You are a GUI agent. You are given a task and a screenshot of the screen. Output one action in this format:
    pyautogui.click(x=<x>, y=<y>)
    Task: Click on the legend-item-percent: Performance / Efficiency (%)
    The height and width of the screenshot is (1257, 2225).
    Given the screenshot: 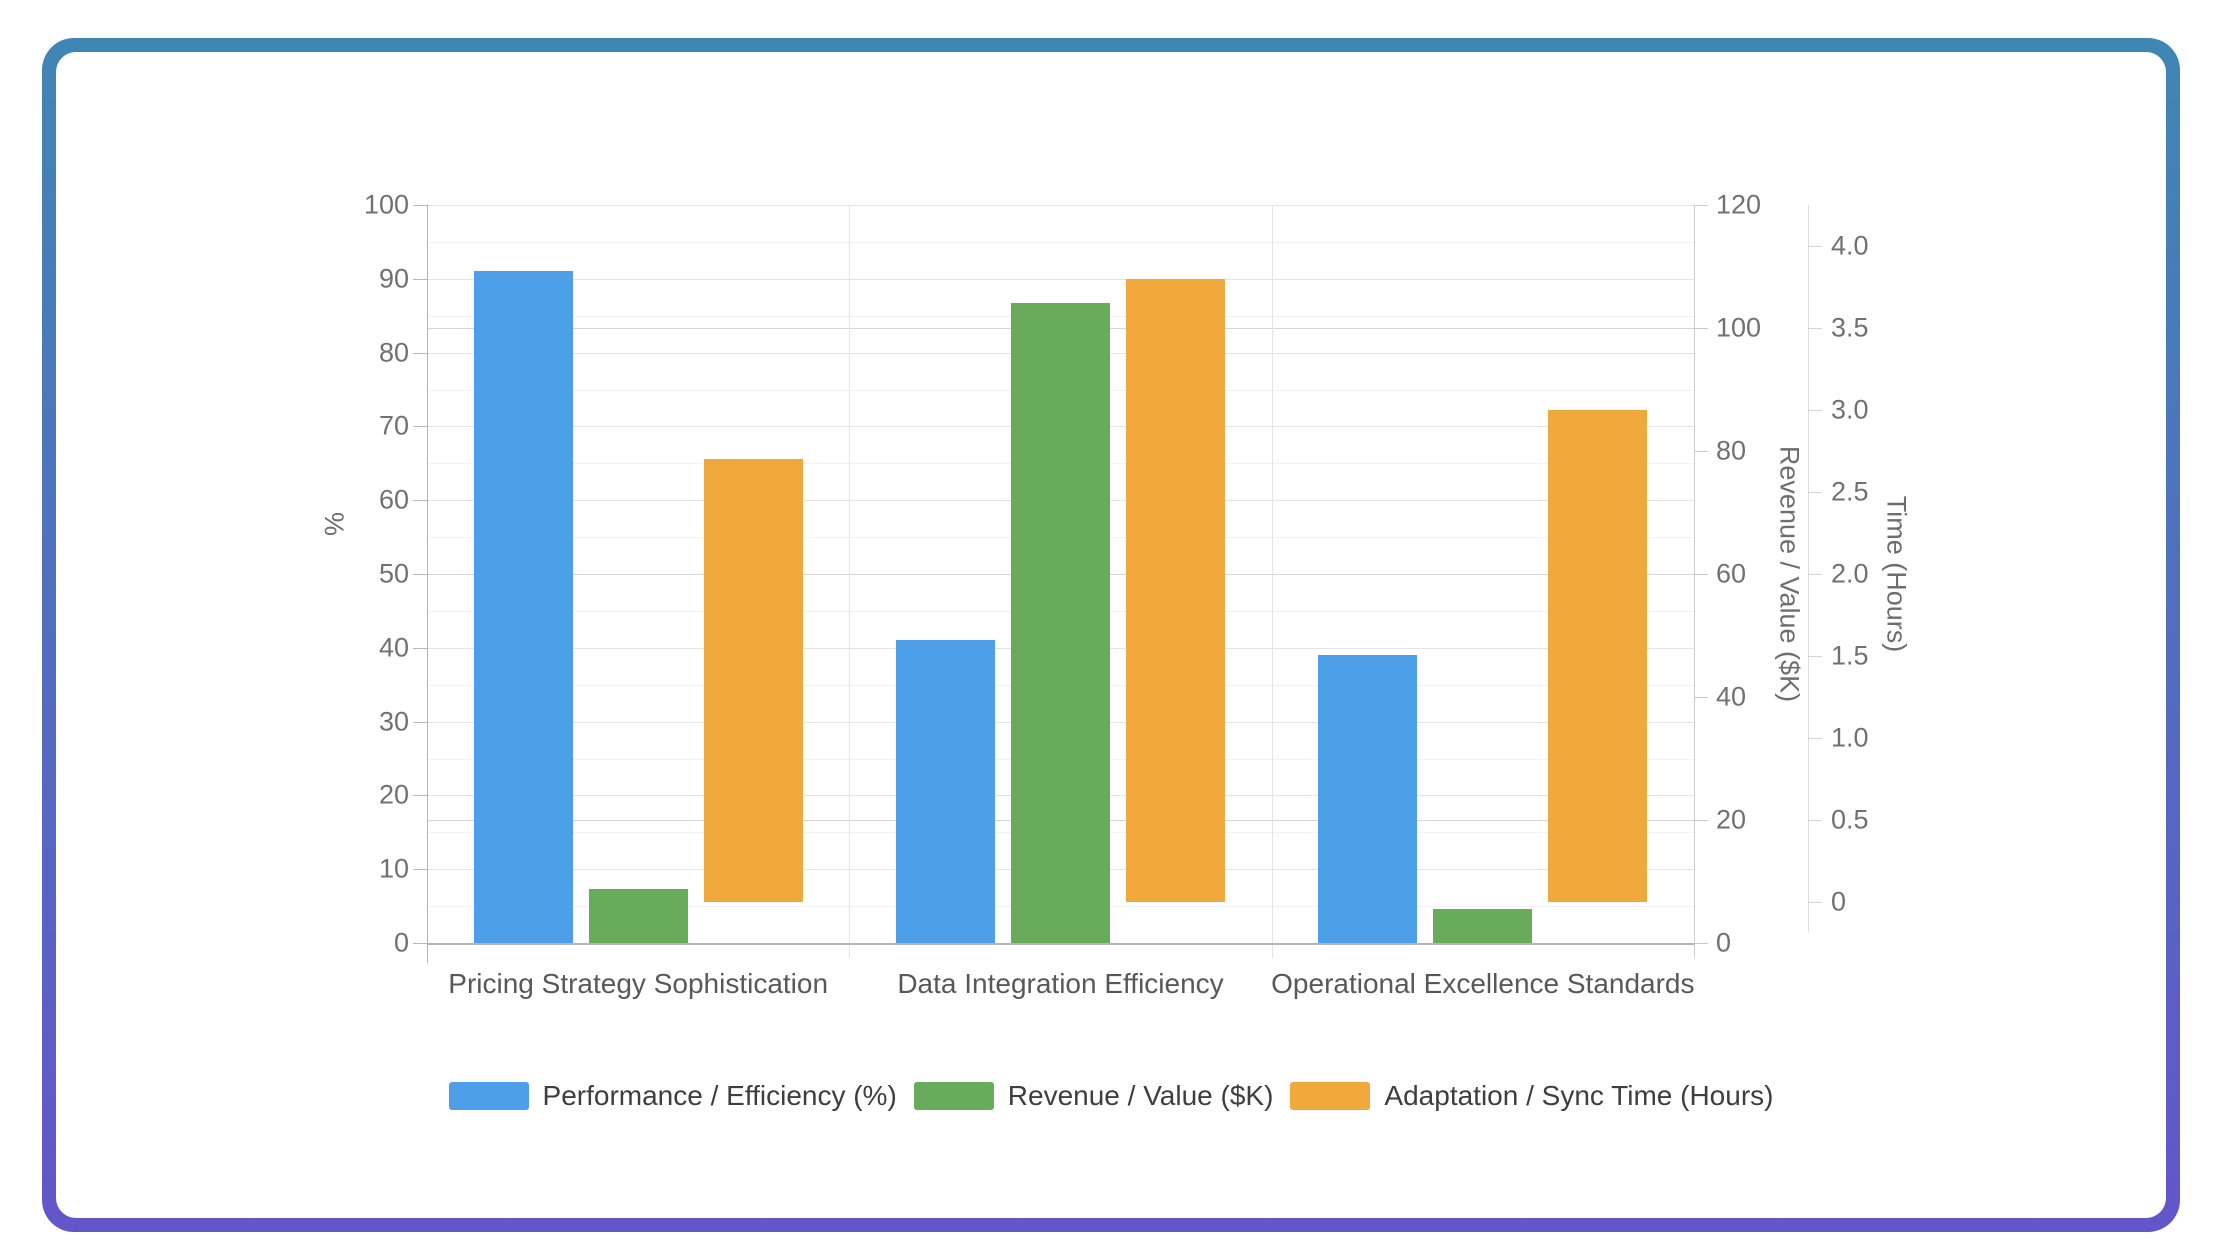 What is the action you would take?
    pyautogui.click(x=672, y=1096)
    